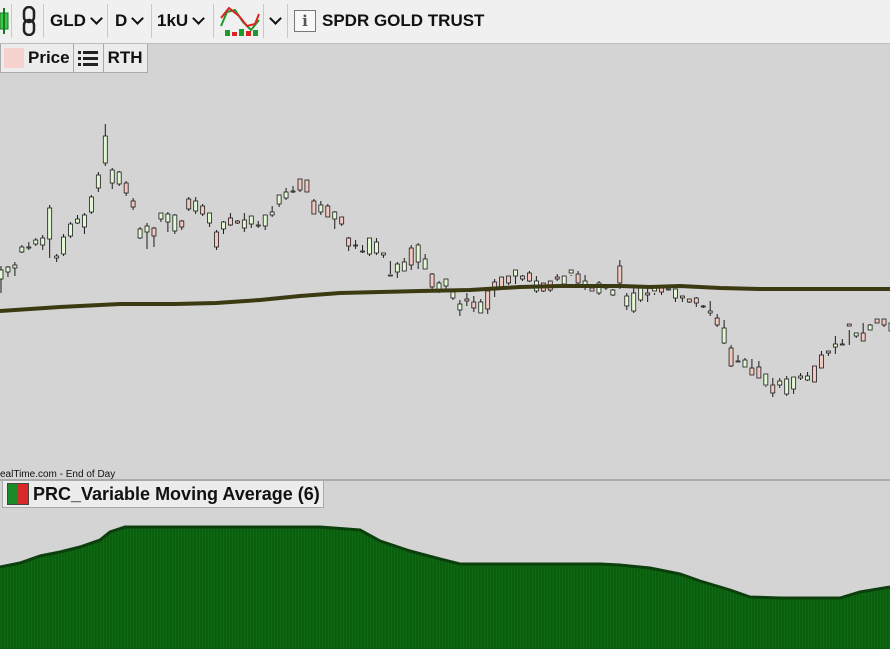 The height and width of the screenshot is (649, 890). I want to click on list-button, so click(89, 58).